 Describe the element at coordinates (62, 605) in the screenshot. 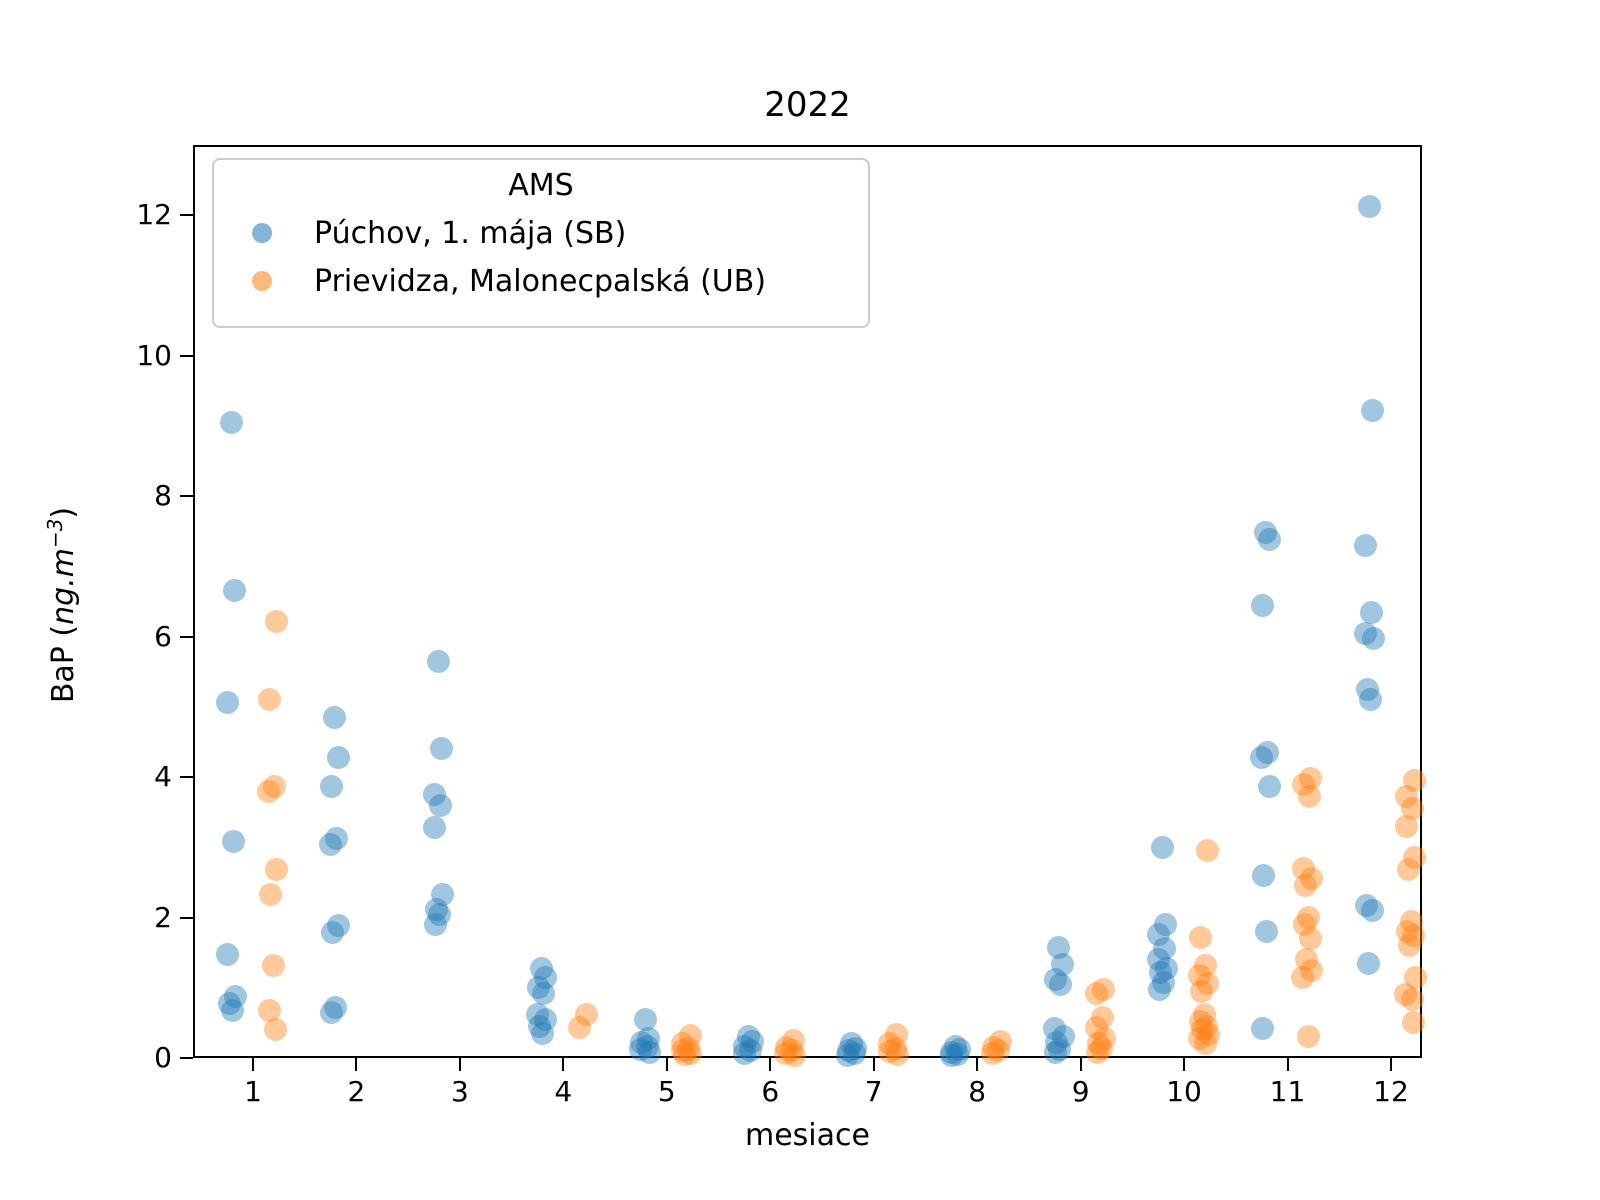

I see `y-axis-label: BaP (ng.m−3)` at that location.